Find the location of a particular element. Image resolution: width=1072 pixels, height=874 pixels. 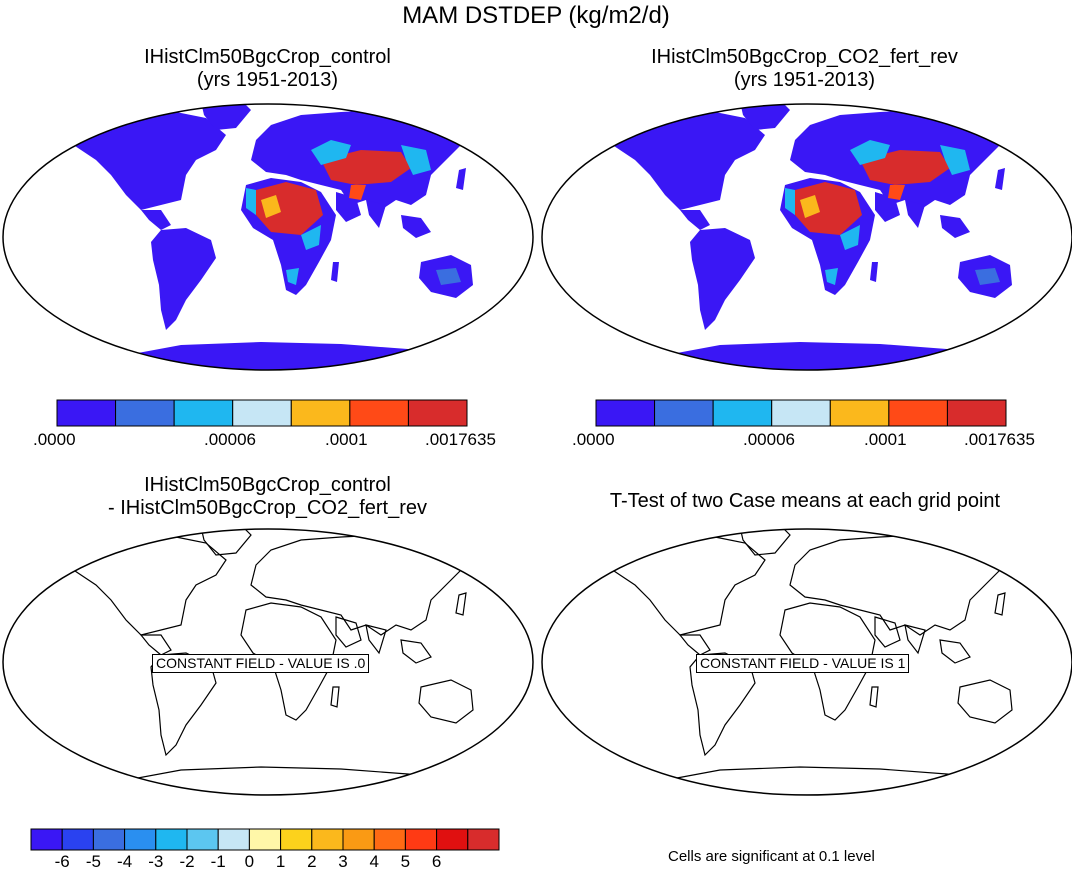

colorbar-diff-label-3: -3 is located at coordinates (156, 861).